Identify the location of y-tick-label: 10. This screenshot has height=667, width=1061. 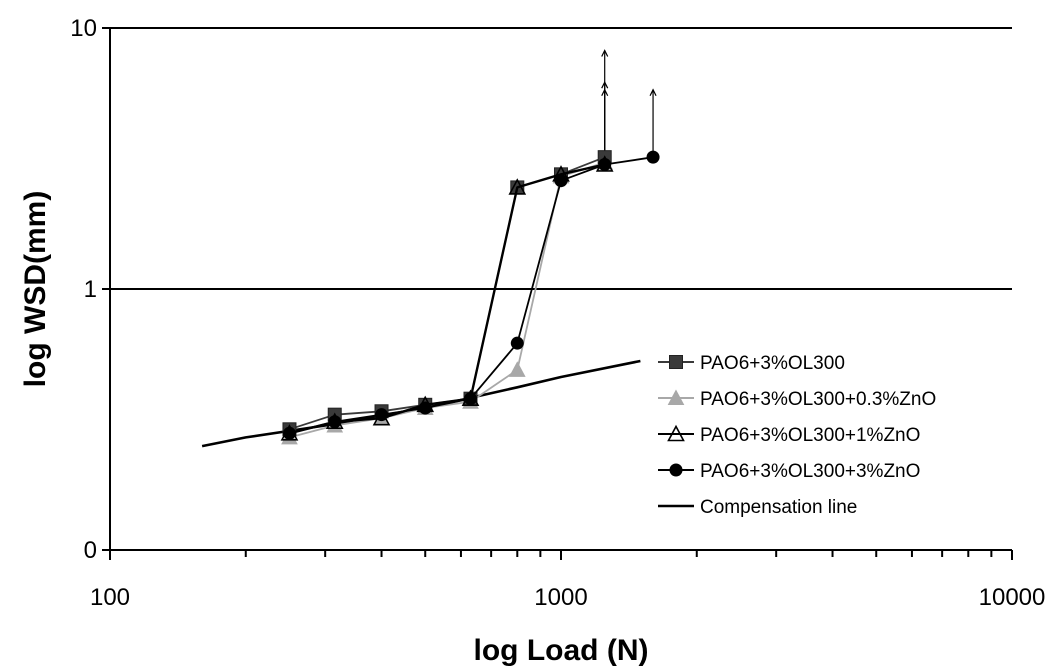
(83, 28).